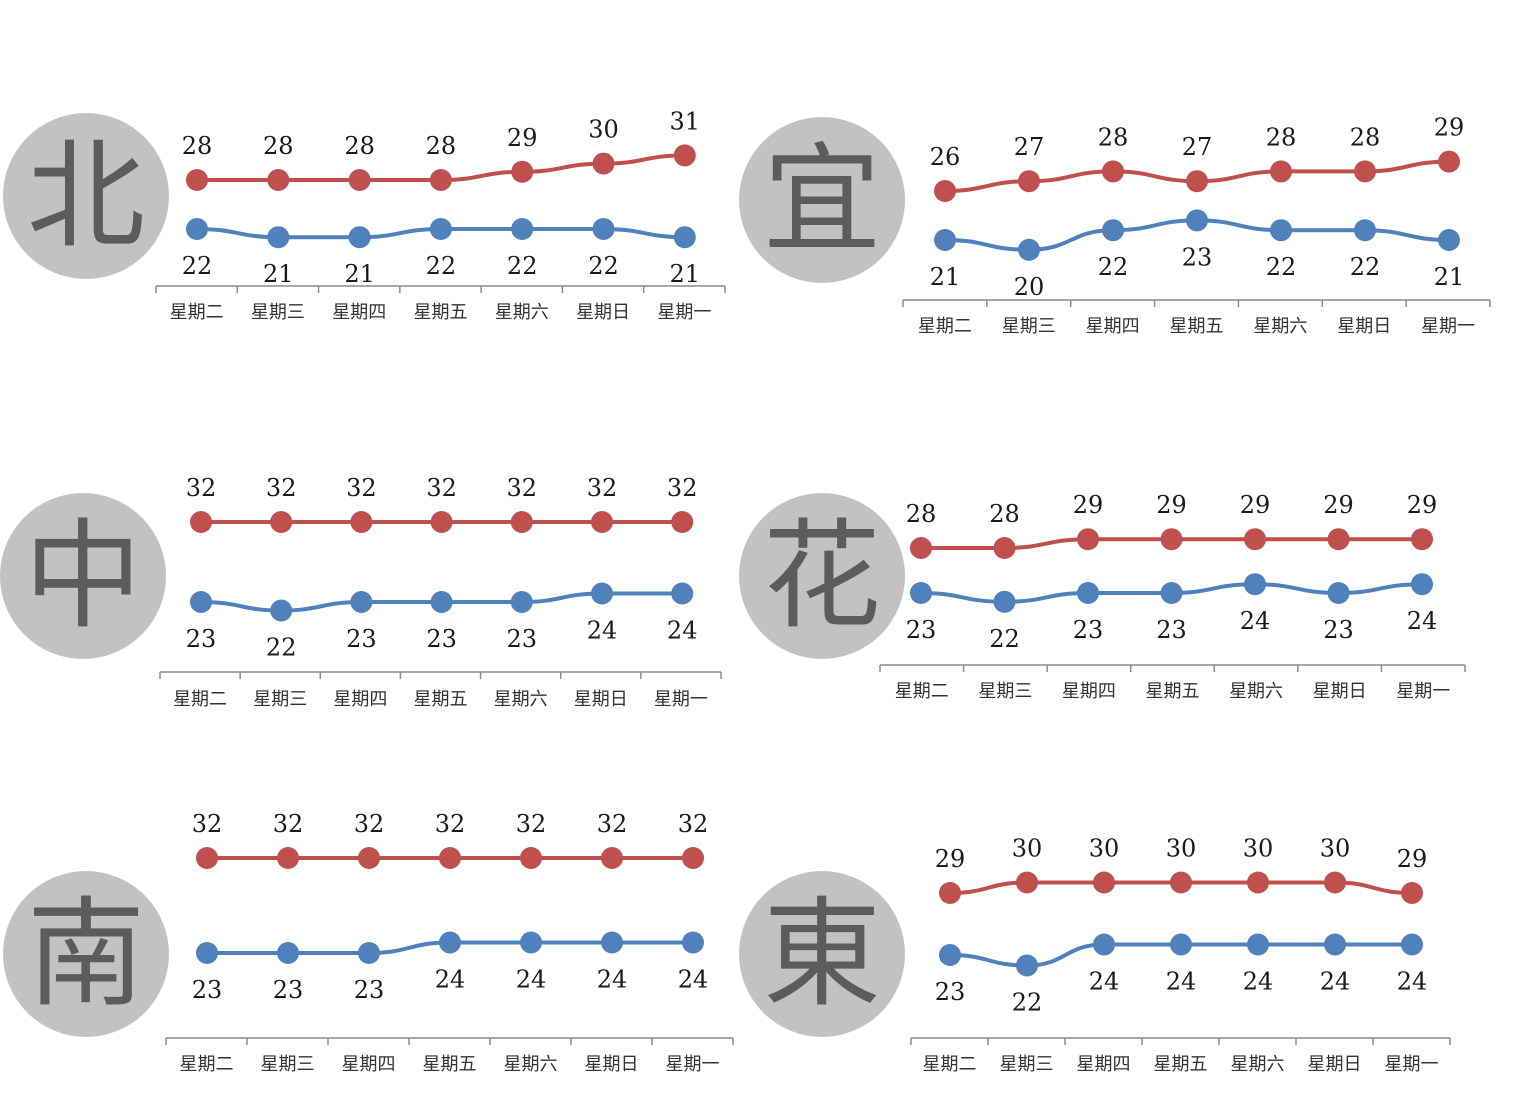  Describe the element at coordinates (85, 954) in the screenshot. I see `region-label: 南` at that location.